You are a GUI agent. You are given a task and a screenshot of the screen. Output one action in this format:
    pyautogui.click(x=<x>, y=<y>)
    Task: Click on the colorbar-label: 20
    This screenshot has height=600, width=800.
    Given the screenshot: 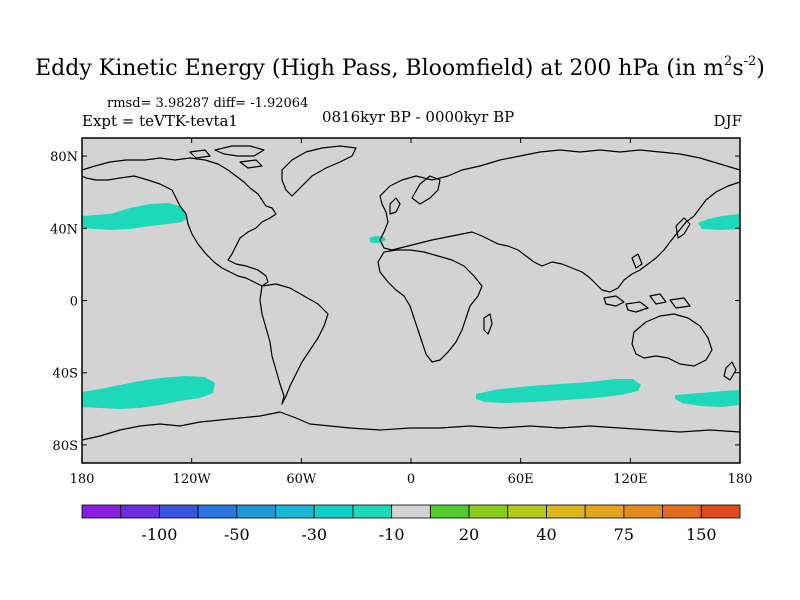 What is the action you would take?
    pyautogui.click(x=469, y=534)
    